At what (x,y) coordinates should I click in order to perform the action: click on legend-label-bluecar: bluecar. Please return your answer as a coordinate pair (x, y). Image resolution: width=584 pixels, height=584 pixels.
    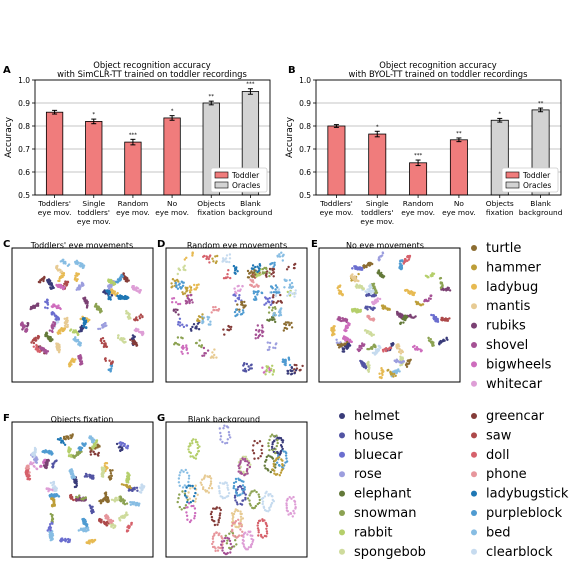
    Looking at the image, I should click on (378, 455).